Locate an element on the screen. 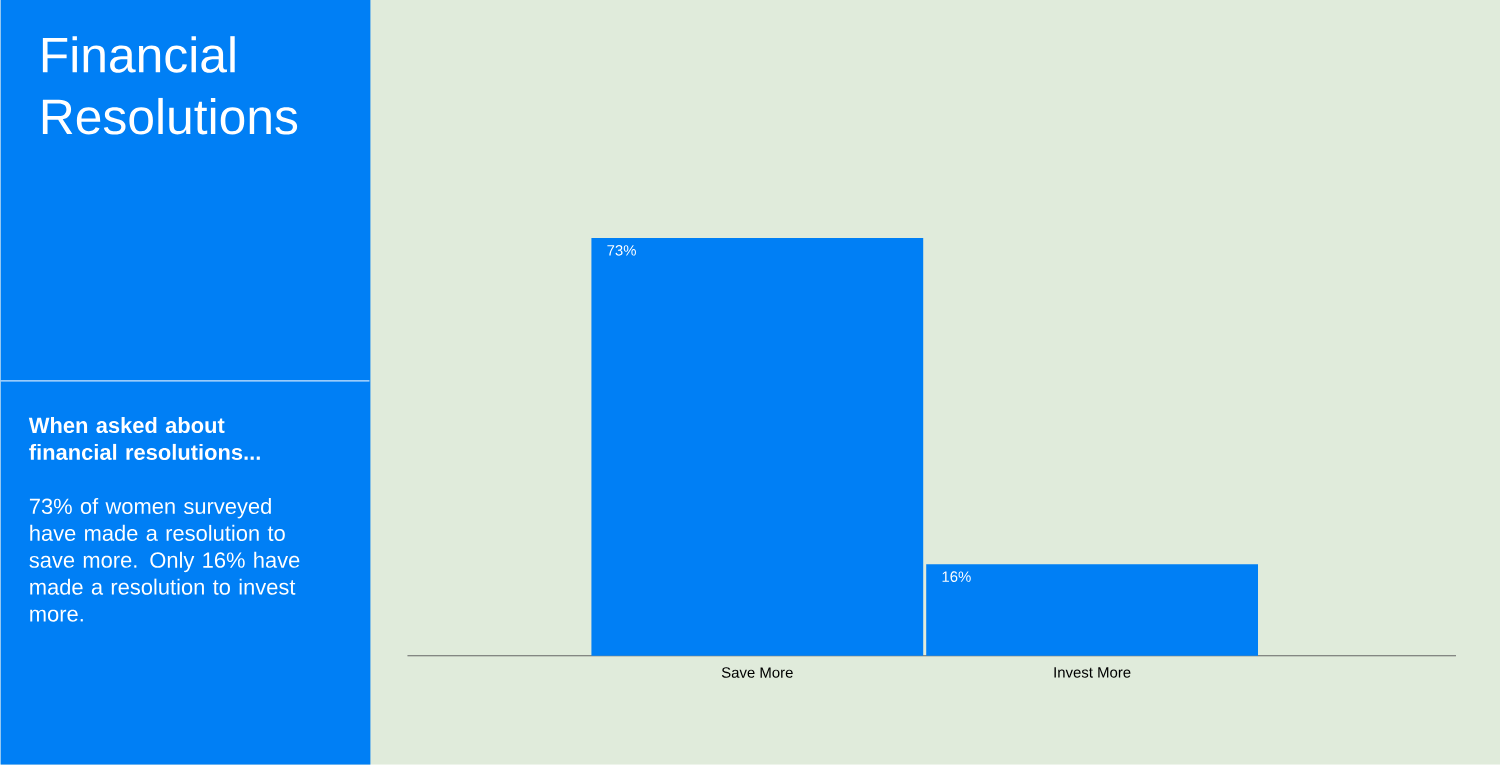  data-label: 73% is located at coordinates (621, 250).